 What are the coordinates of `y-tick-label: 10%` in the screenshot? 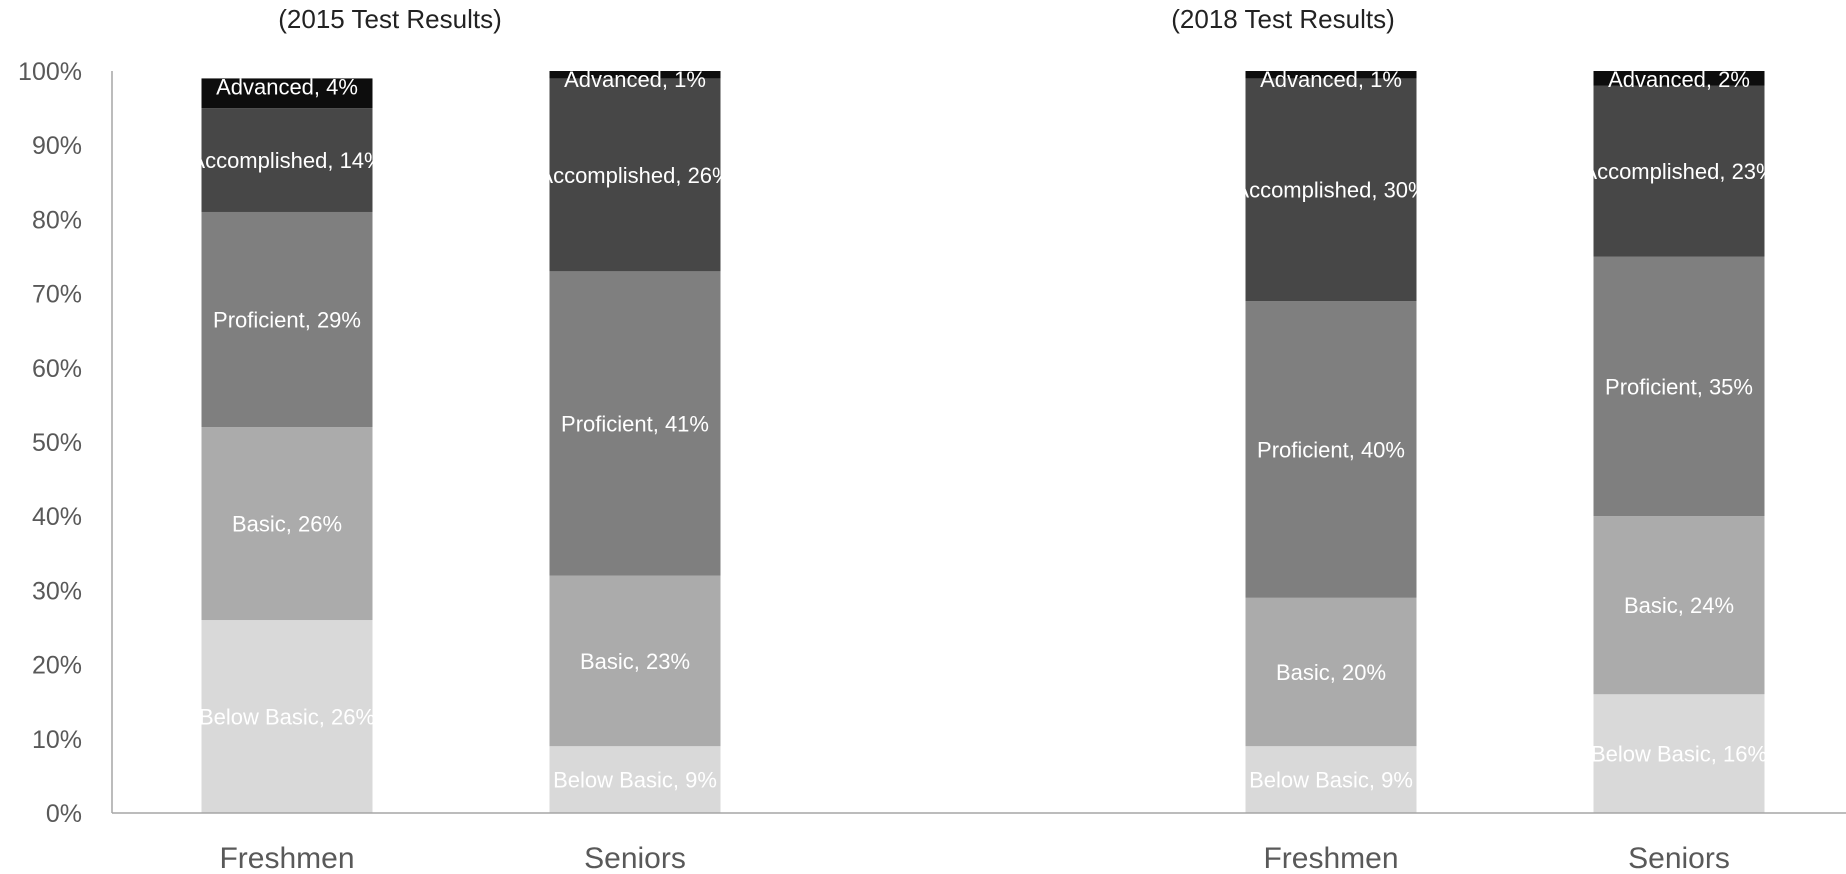 It's located at (57, 740).